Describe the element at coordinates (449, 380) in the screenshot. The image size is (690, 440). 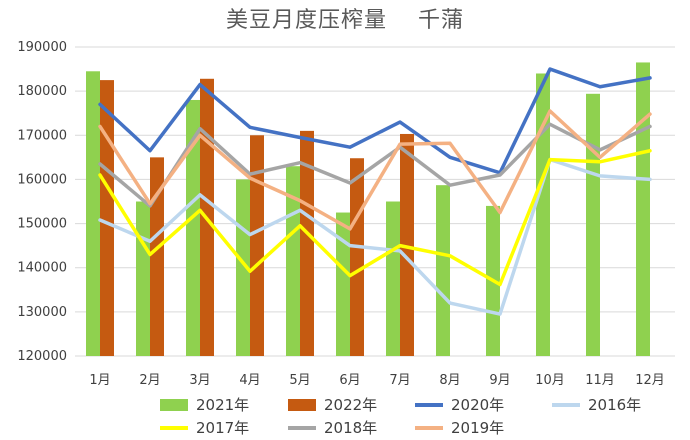
I see `x-tick-label: 8月` at that location.